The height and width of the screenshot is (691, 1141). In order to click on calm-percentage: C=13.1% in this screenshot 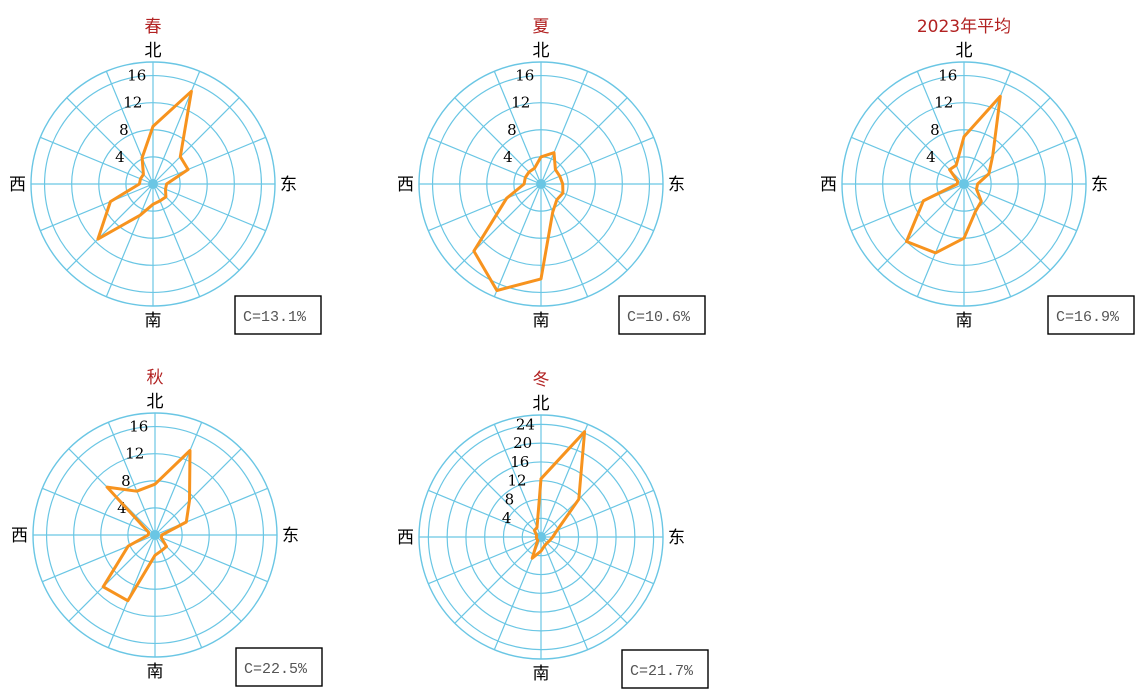, I will do `click(275, 317)`.